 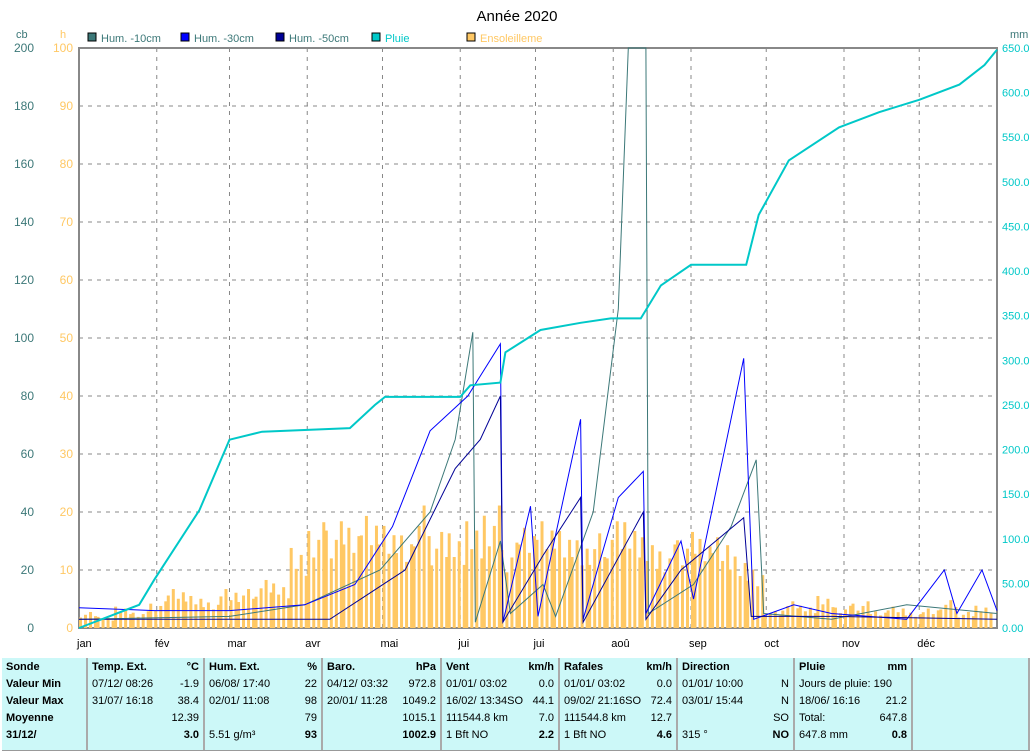 What do you see at coordinates (119, 667) in the screenshot?
I see `table-cell: Temp. Ext.` at bounding box center [119, 667].